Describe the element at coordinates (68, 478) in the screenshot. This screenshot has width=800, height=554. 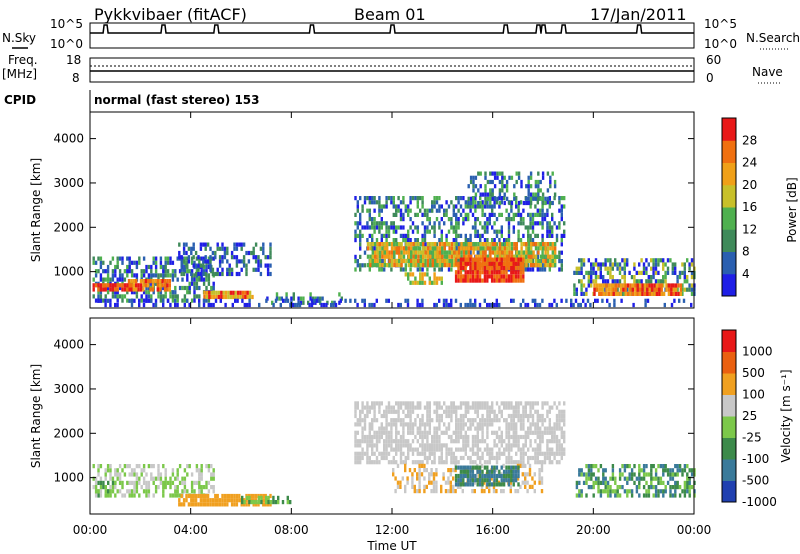
I see `y-tick-label: 1000` at that location.